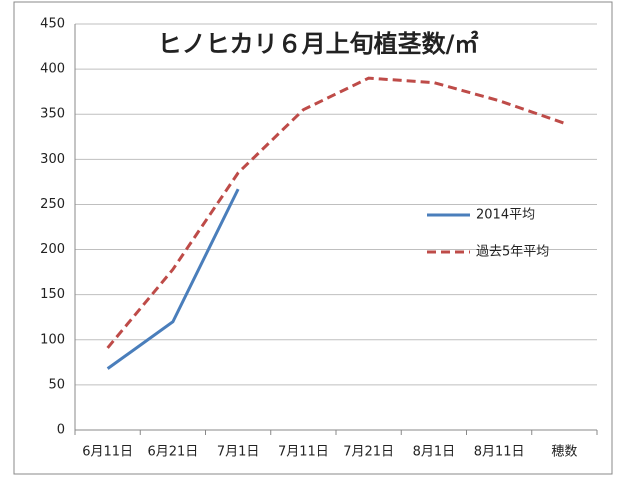 This screenshot has height=477, width=620. What do you see at coordinates (564, 452) in the screenshot?
I see `x-tick-label: 穂数` at bounding box center [564, 452].